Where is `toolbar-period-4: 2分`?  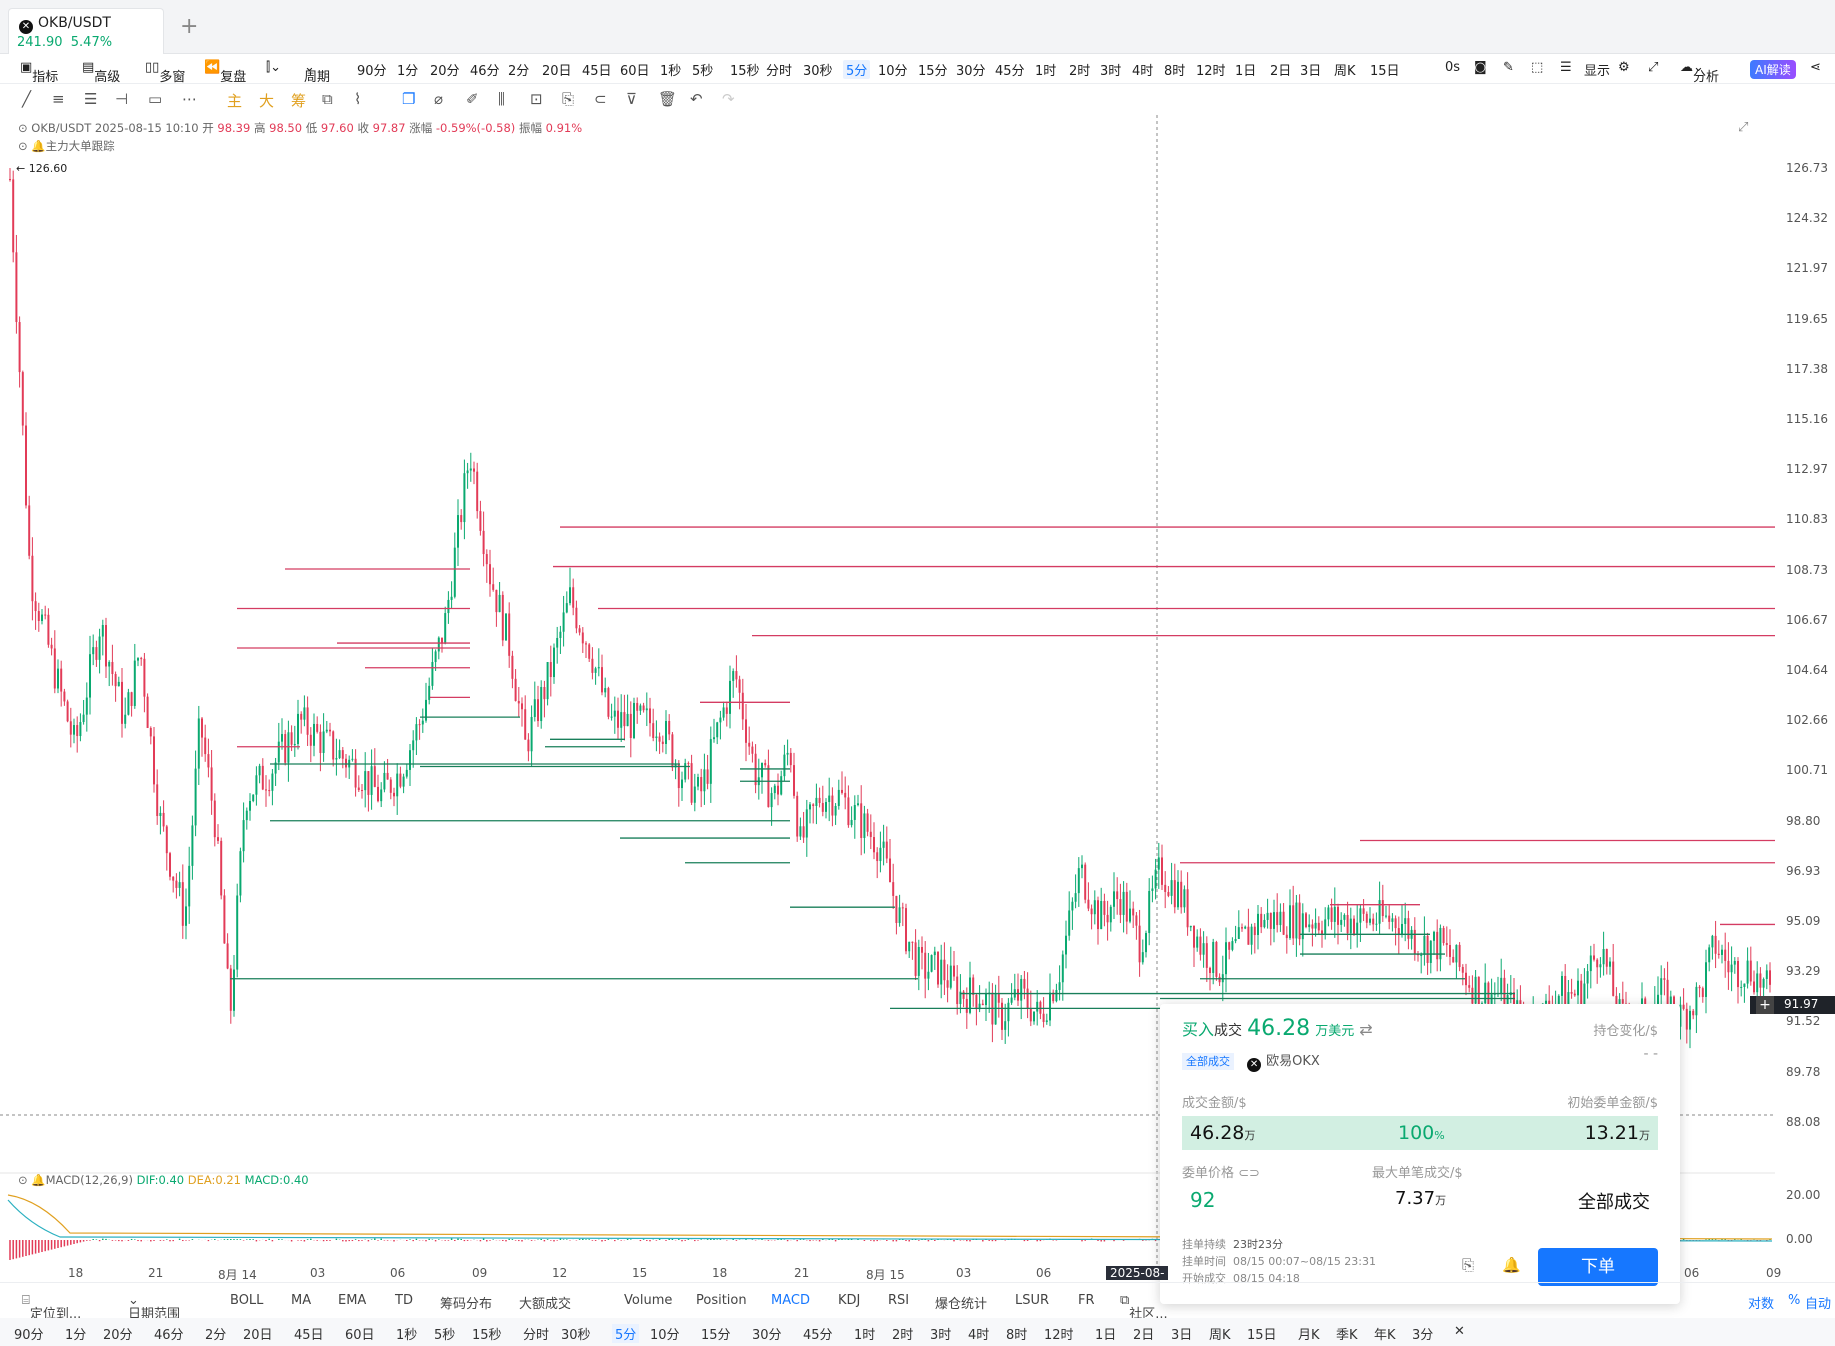 toolbar-period-4: 2分 is located at coordinates (519, 71).